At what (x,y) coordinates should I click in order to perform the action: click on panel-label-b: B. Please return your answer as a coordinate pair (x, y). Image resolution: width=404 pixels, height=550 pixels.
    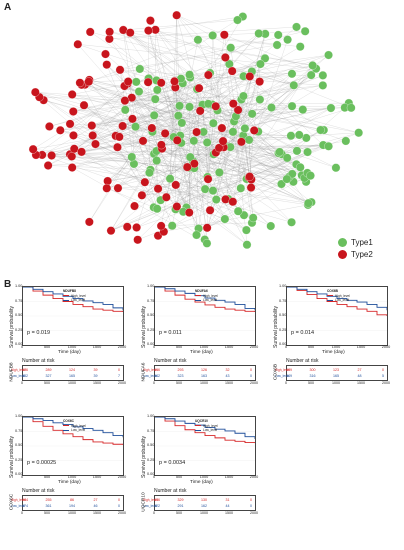
    Looking at the image, I should click on (8, 284).